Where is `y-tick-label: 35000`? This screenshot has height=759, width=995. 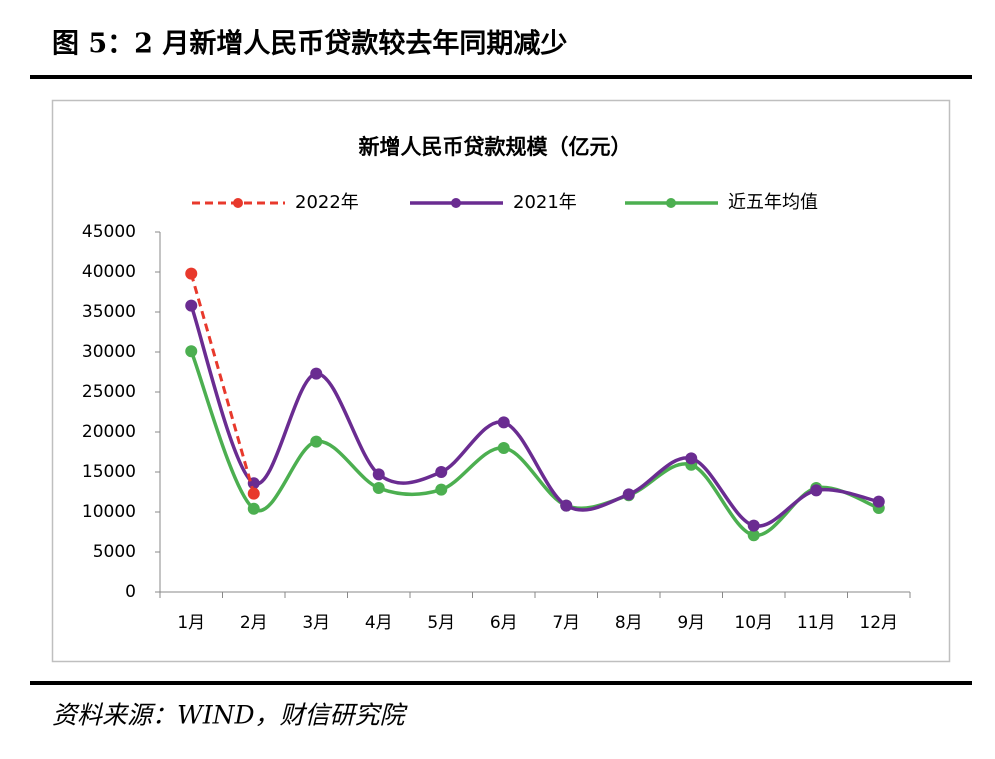
y-tick-label: 35000 is located at coordinates (109, 312).